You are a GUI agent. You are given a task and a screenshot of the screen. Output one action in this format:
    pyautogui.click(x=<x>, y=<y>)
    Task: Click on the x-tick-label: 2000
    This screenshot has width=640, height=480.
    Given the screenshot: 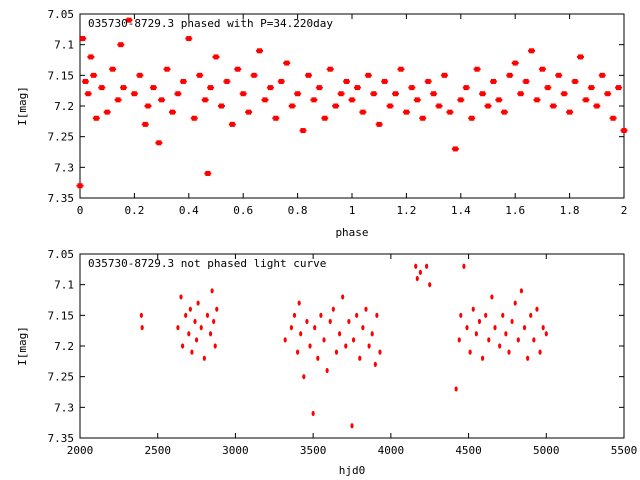 What is the action you would take?
    pyautogui.click(x=80, y=450)
    